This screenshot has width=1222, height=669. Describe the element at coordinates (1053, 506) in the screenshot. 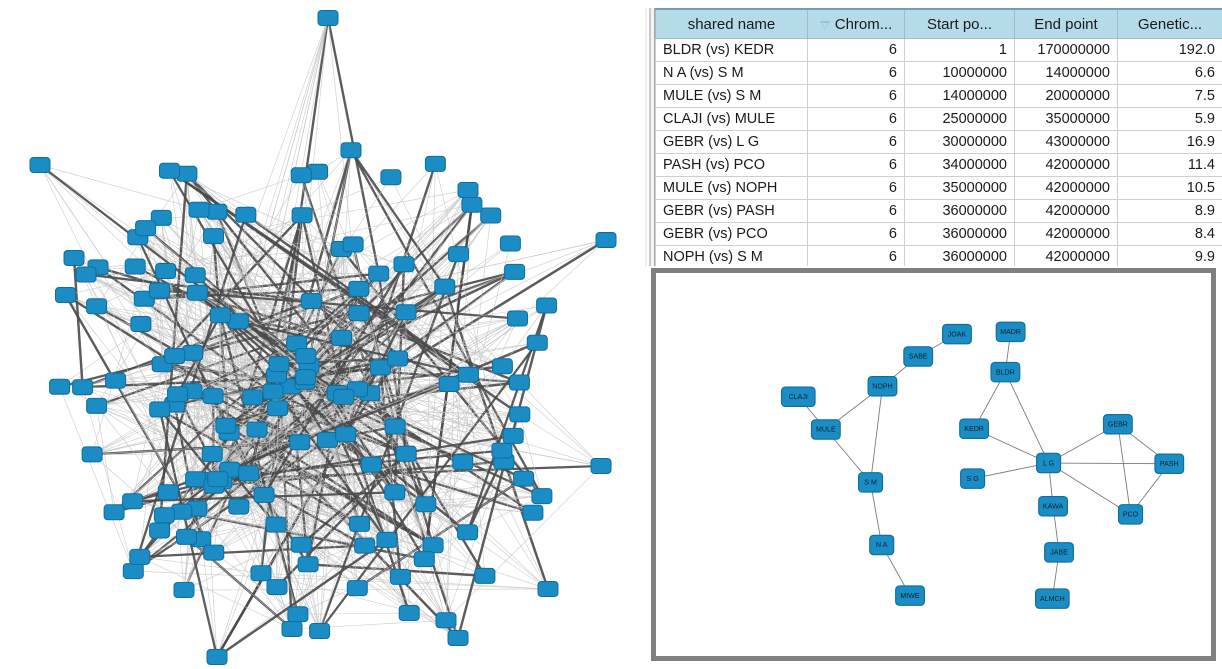

I see `subnetwork-node: KAWA` at that location.